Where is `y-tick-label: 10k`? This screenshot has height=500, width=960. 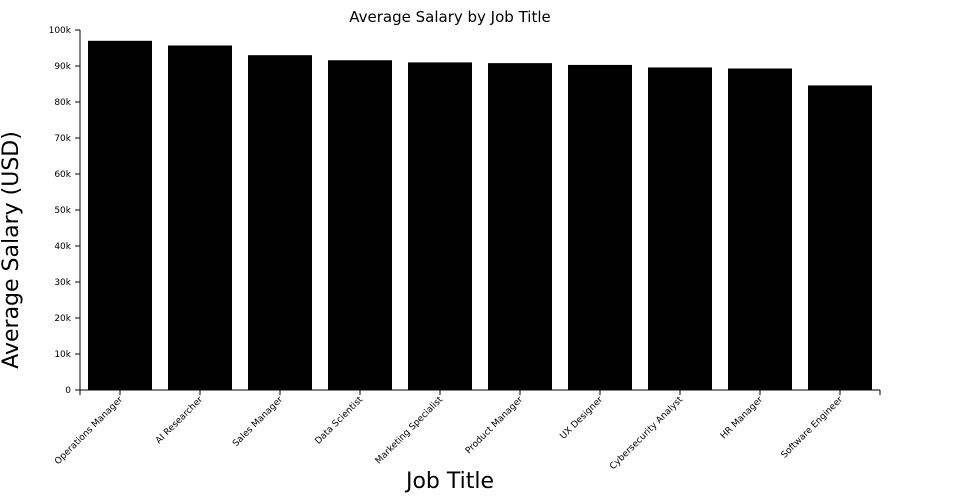 y-tick-label: 10k is located at coordinates (62, 355).